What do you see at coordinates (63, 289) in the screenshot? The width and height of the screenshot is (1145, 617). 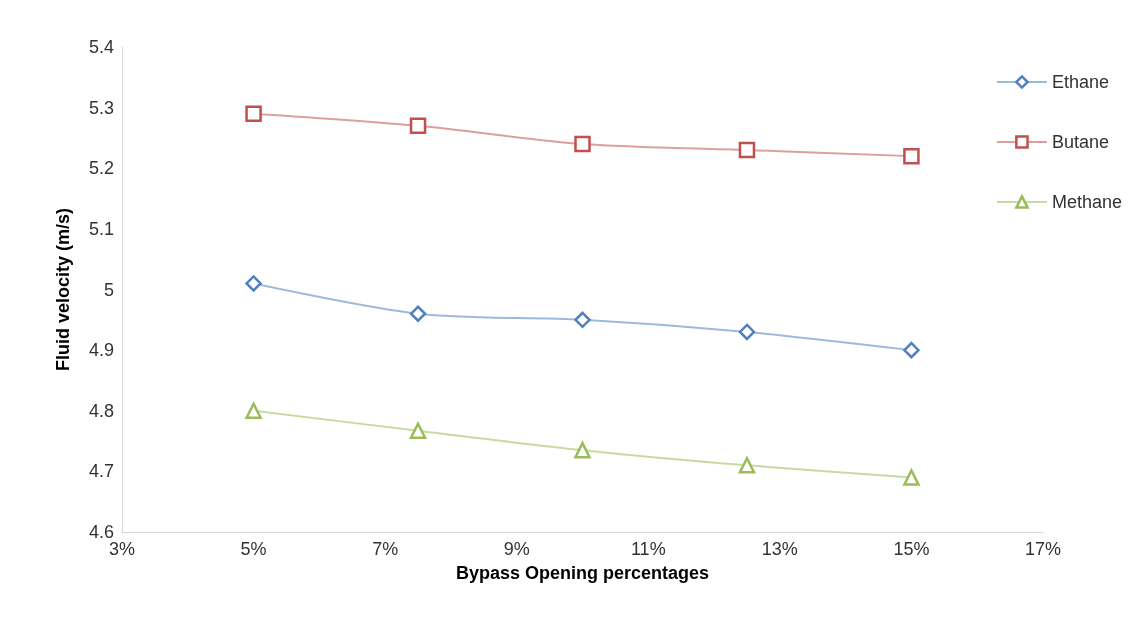 I see `y-axis-title: Fluid velocity (m/s)` at bounding box center [63, 289].